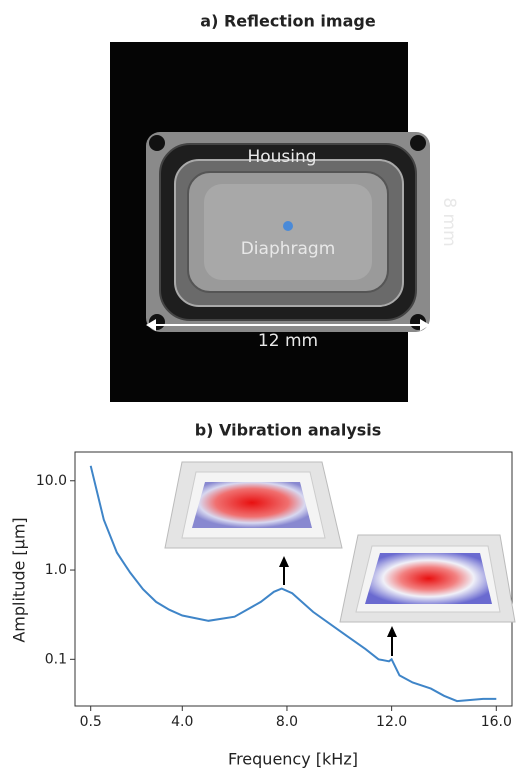 Image resolution: width=518 pixels, height=777 pixels. I want to click on housing-label: Housing, so click(281, 157).